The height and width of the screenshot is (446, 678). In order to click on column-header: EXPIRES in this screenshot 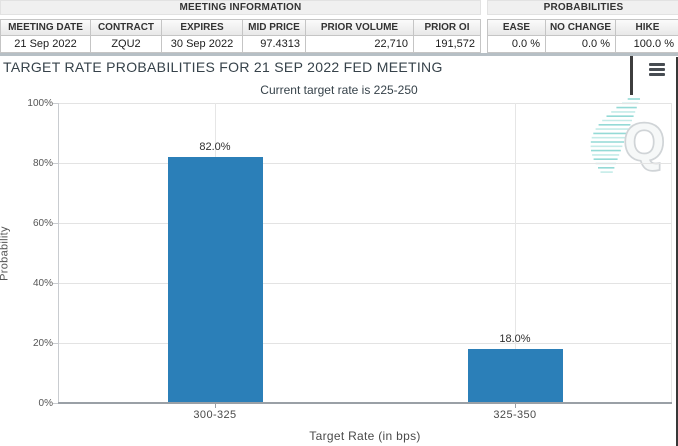, I will do `click(202, 27)`.